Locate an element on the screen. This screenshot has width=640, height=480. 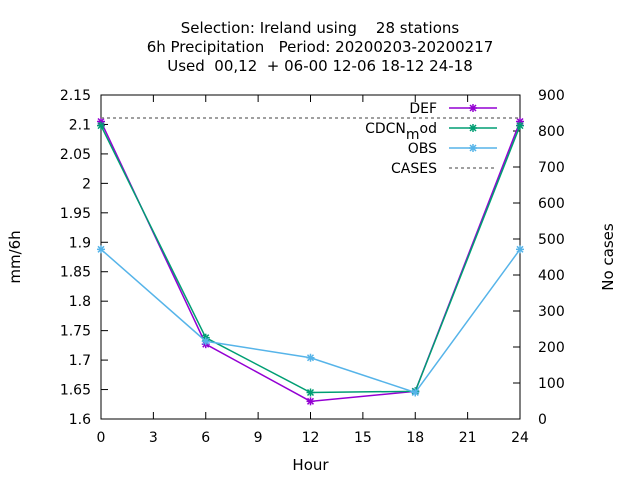
y2-tick-label: 900 is located at coordinates (551, 96).